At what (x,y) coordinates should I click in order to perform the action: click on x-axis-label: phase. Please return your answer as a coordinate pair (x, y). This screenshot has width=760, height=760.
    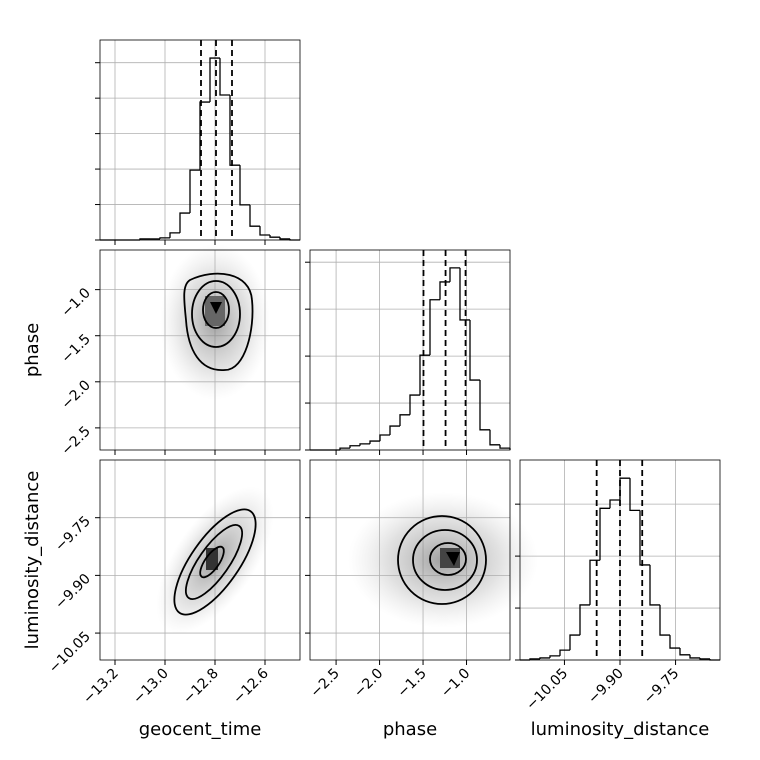
    Looking at the image, I should click on (410, 729).